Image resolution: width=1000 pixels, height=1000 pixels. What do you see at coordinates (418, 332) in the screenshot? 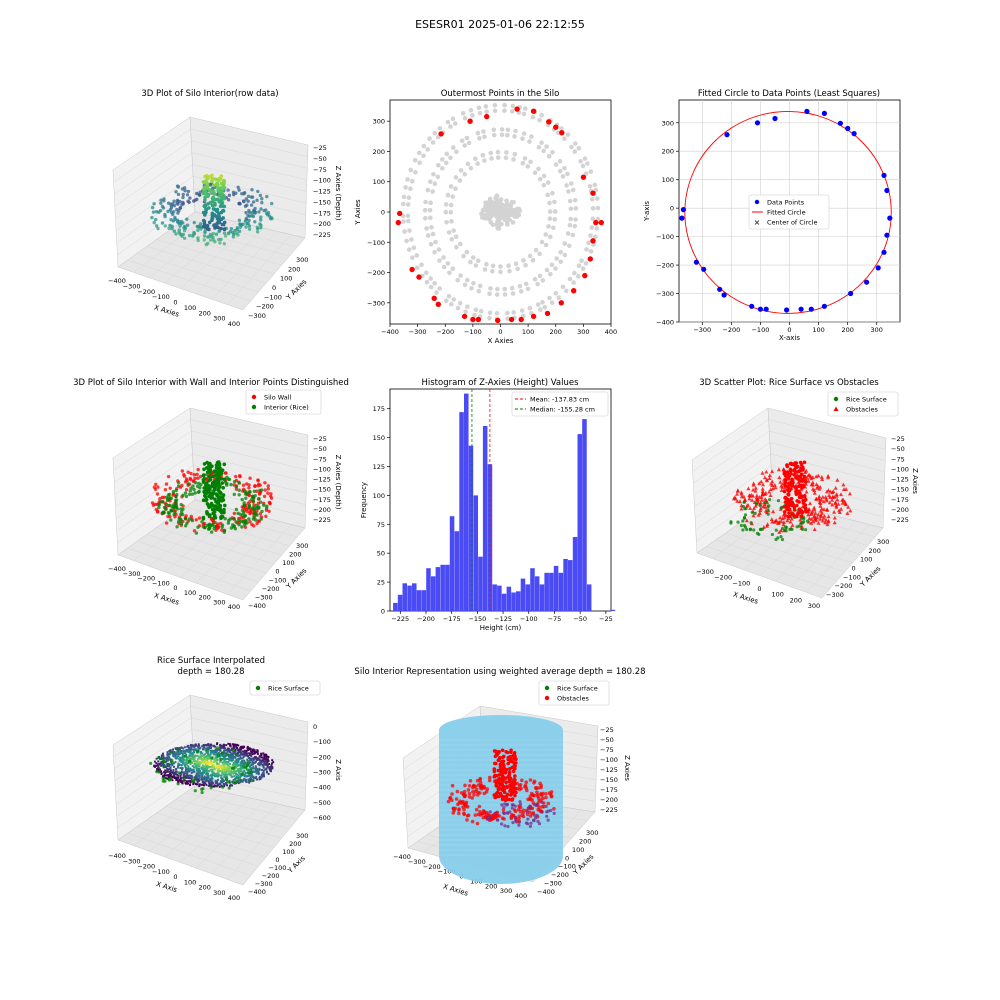
I see `tick-label: −300` at bounding box center [418, 332].